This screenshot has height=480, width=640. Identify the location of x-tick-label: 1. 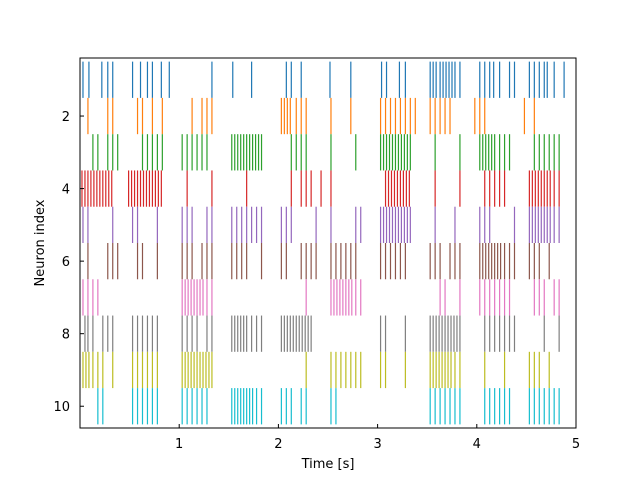
(179, 444).